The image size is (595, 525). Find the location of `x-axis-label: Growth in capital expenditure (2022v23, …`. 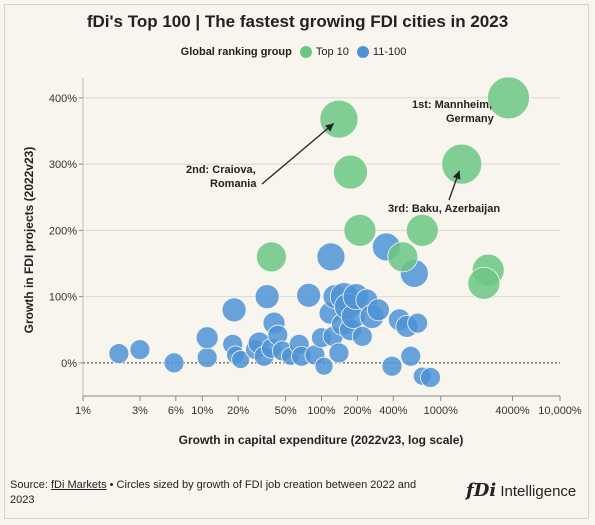

x-axis-label: Growth in capital expenditure (2022v23, … is located at coordinates (321, 440).